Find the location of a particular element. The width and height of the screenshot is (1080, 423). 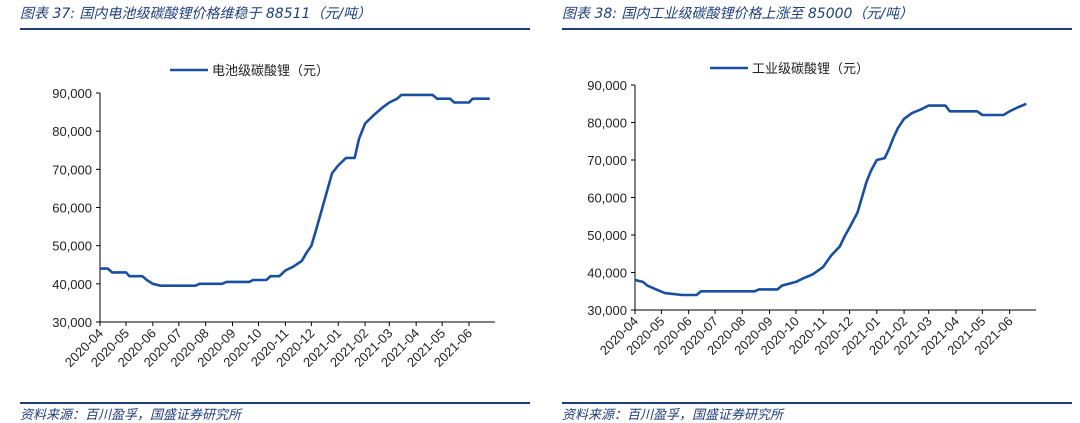

legend-label: 电池级碳酸锂（元） is located at coordinates (270, 71).